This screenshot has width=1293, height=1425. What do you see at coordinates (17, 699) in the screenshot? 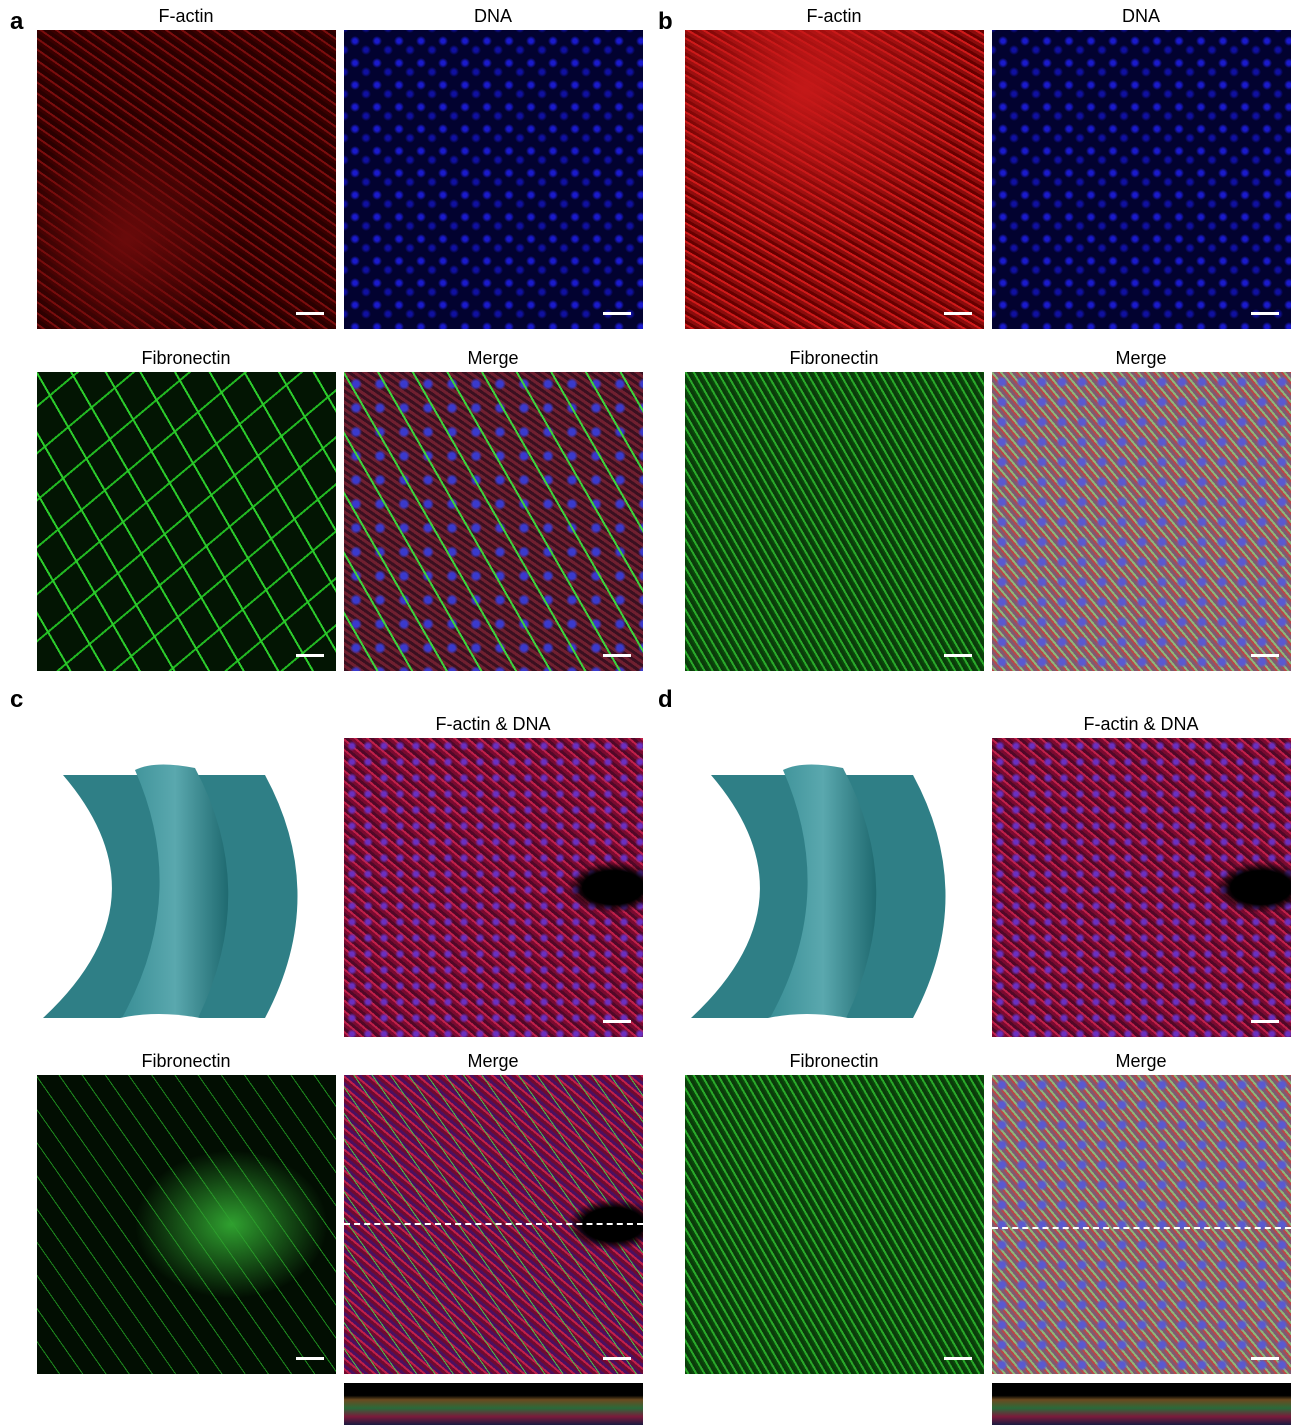
I see `panel-label: c` at bounding box center [17, 699].